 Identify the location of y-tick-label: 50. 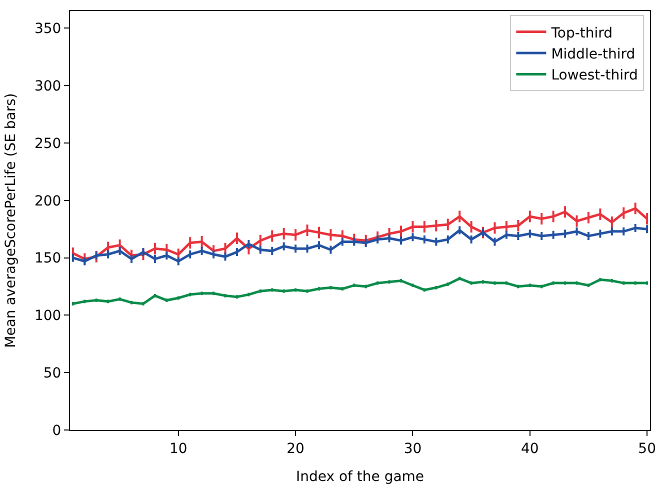
(52, 374).